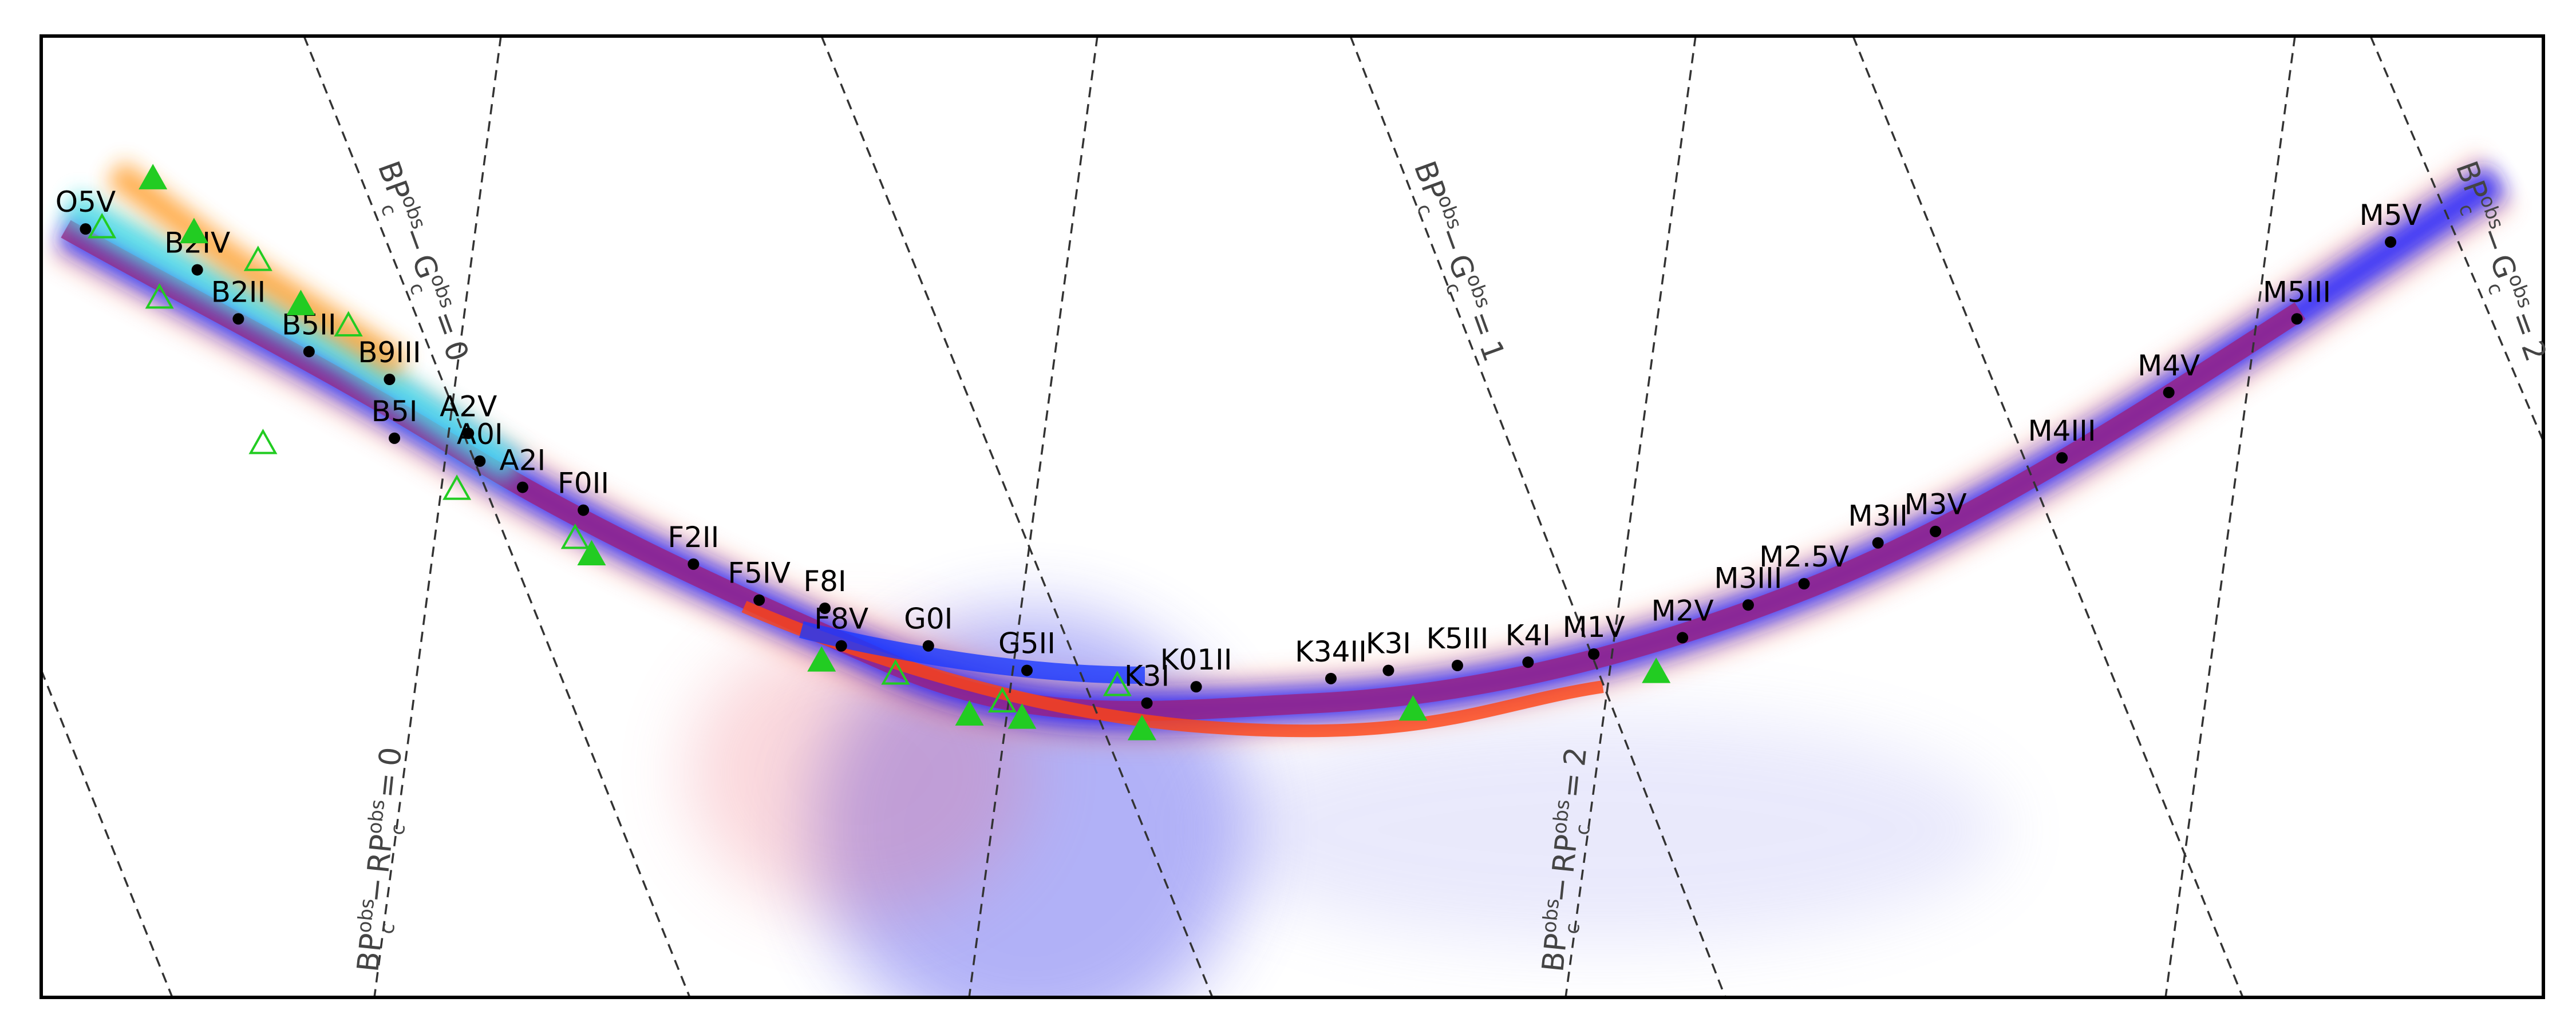  What do you see at coordinates (928, 619) in the screenshot?
I see `spectral-label: G0I` at bounding box center [928, 619].